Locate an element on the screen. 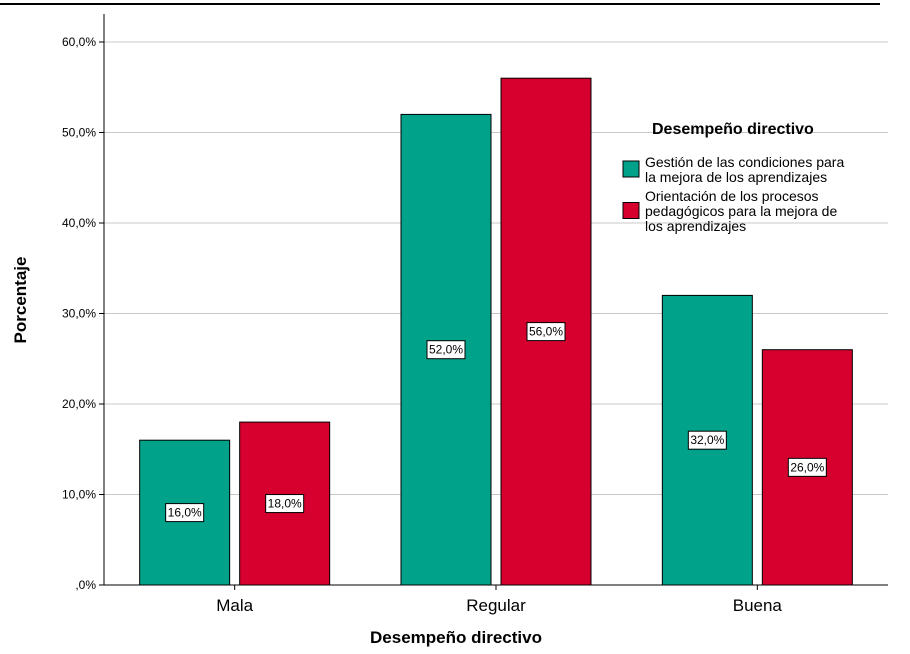  x-category-label: Buena is located at coordinates (758, 605).